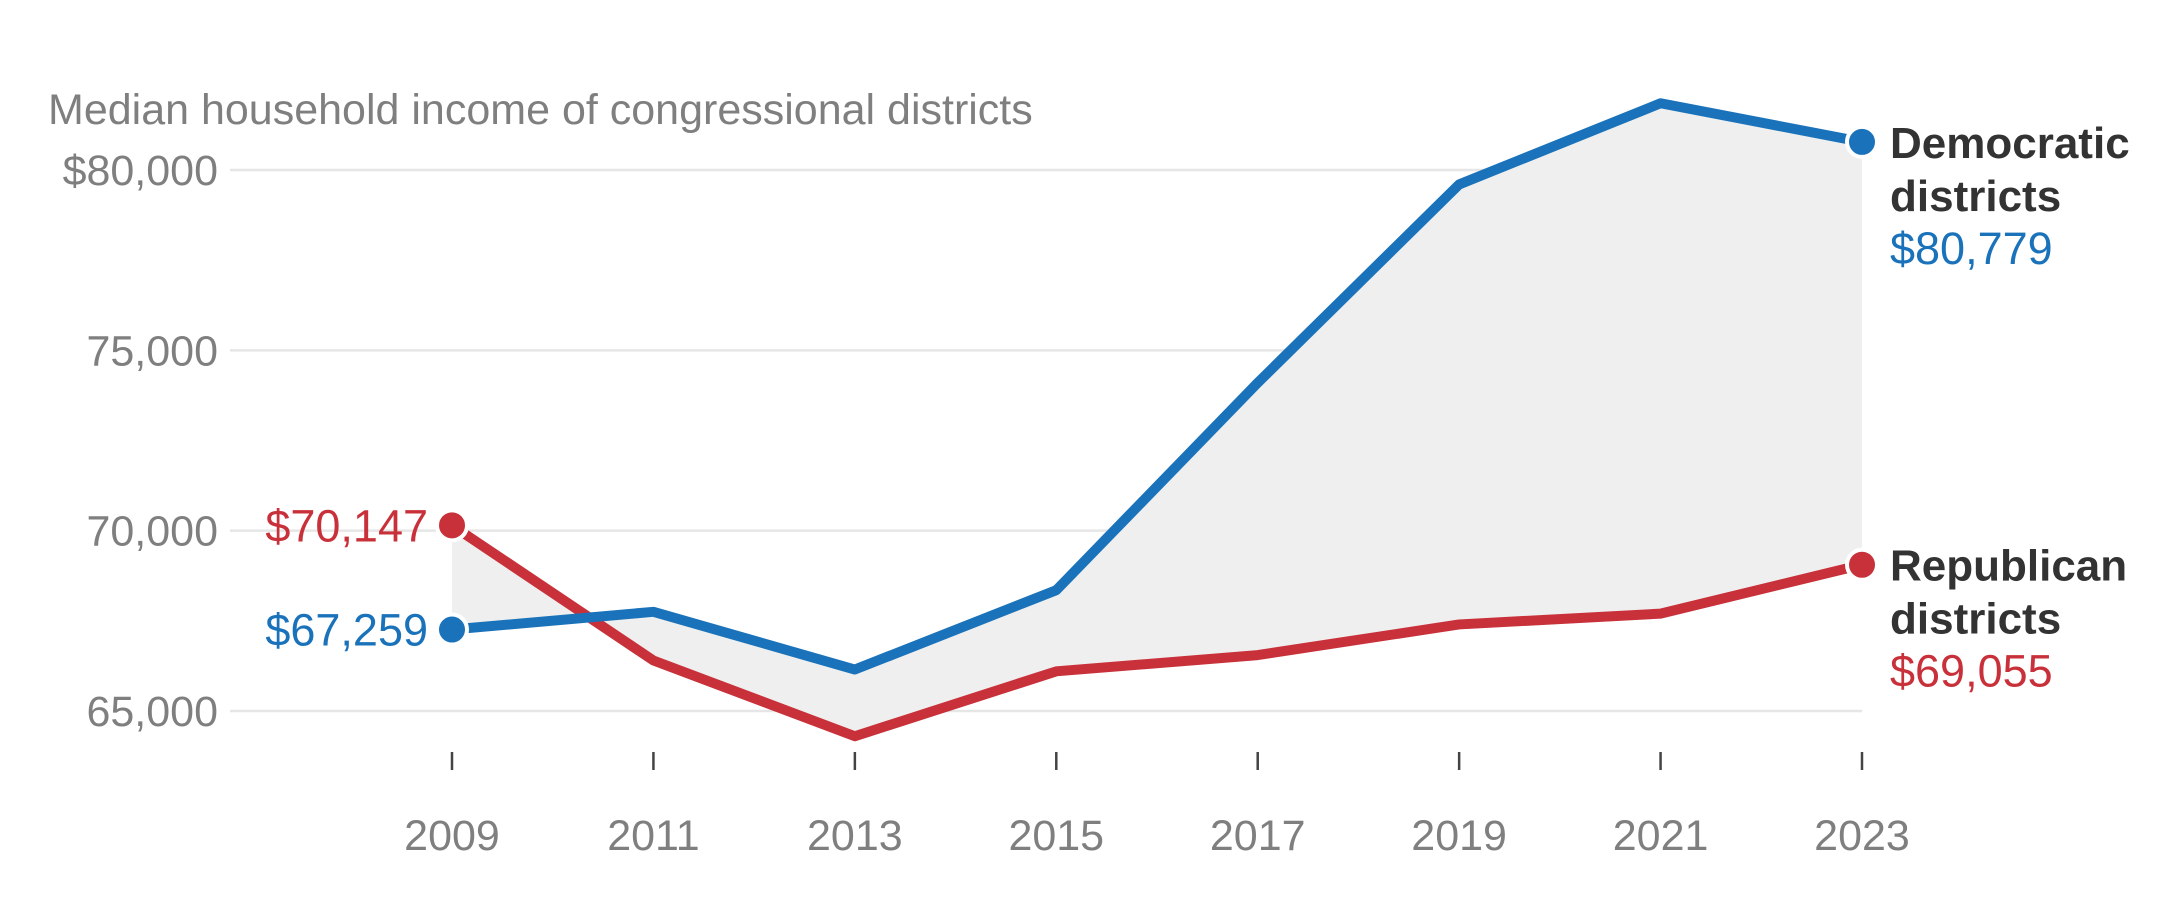 This screenshot has width=2184, height=914. Describe the element at coordinates (346, 630) in the screenshot. I see `democratic-districts-start-value-label: $67,259` at that location.